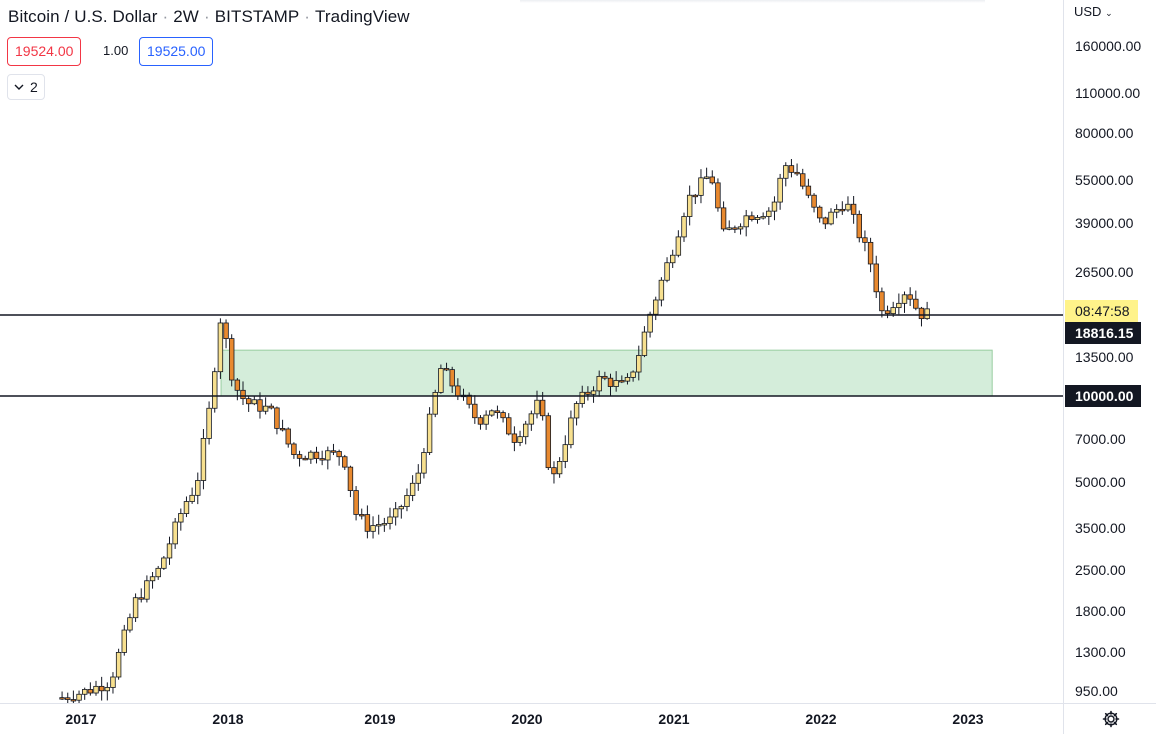  What do you see at coordinates (1104, 180) in the screenshot?
I see `price-tick: 55000.00` at bounding box center [1104, 180].